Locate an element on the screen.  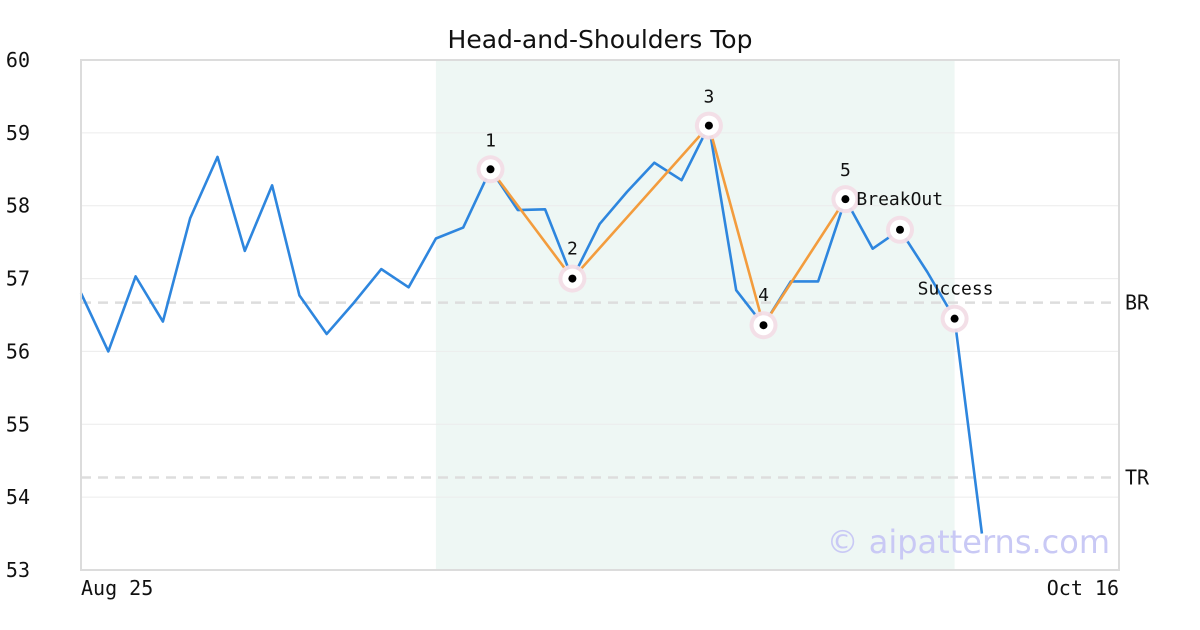
x-tick-label-start: Aug 25 is located at coordinates (117, 588).